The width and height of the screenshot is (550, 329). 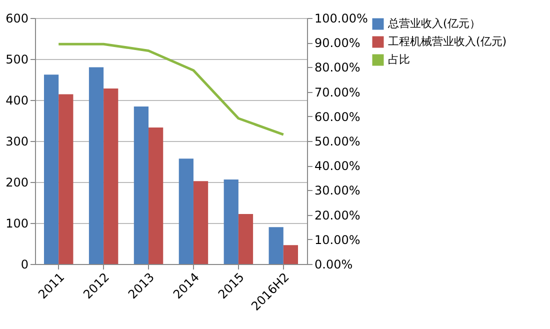 I want to click on y2-tick-label: 0.00%, so click(x=333, y=265).